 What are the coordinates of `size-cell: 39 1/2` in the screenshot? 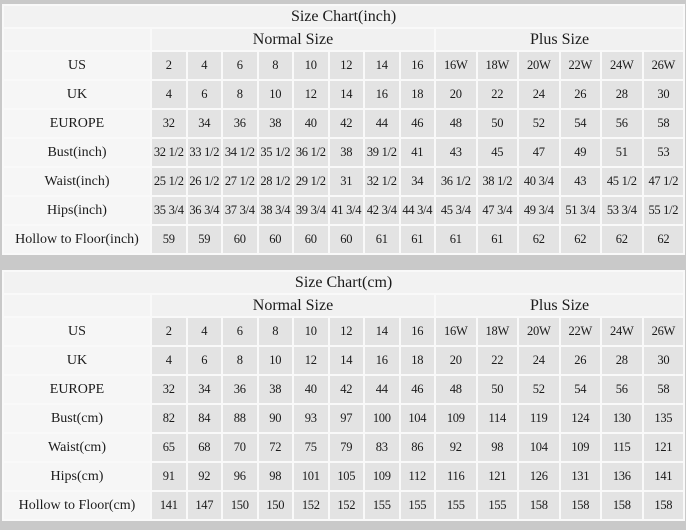 It's located at (382, 152).